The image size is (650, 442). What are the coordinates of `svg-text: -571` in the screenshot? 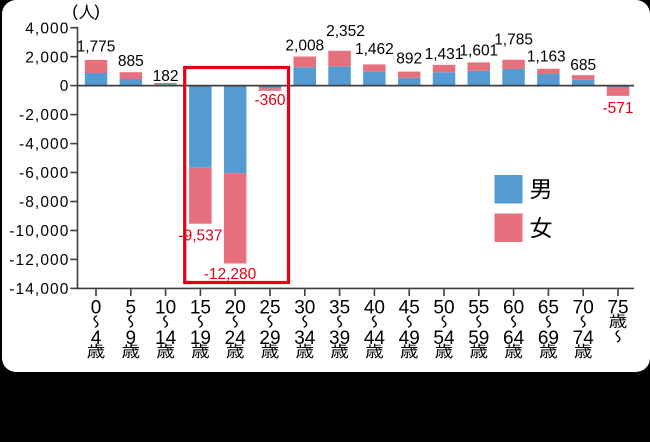 It's located at (617, 108).